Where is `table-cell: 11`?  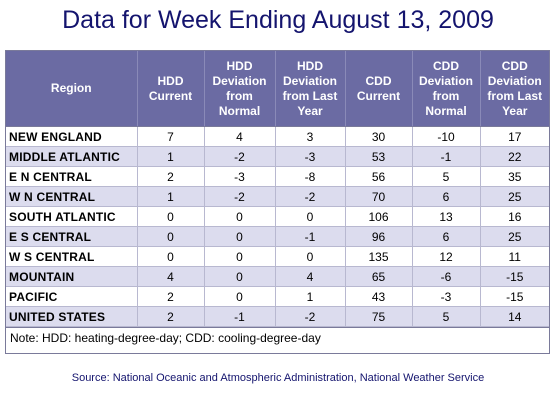 table-cell: 11 is located at coordinates (514, 256).